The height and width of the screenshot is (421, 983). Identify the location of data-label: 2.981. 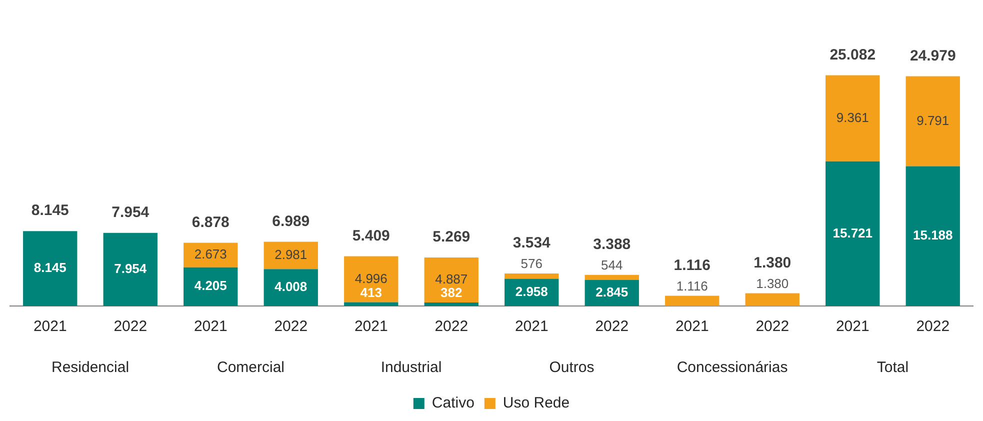
(291, 254).